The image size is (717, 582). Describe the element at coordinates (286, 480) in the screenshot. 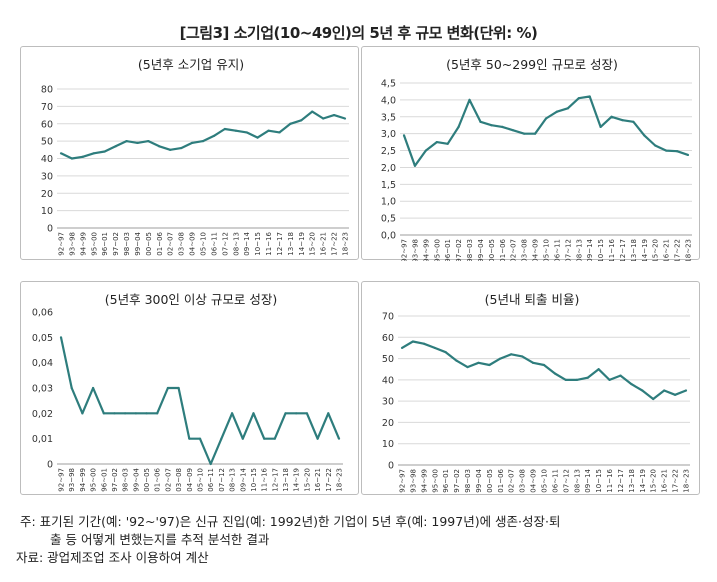

I see `x-tick-label: 13~18` at that location.